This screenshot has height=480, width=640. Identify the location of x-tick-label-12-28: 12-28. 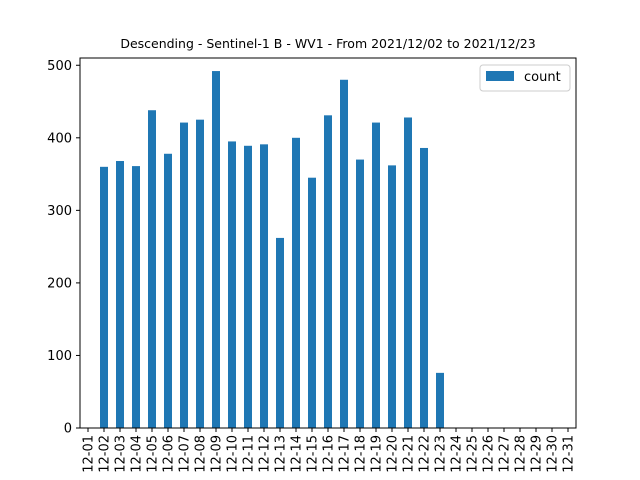
(521, 454).